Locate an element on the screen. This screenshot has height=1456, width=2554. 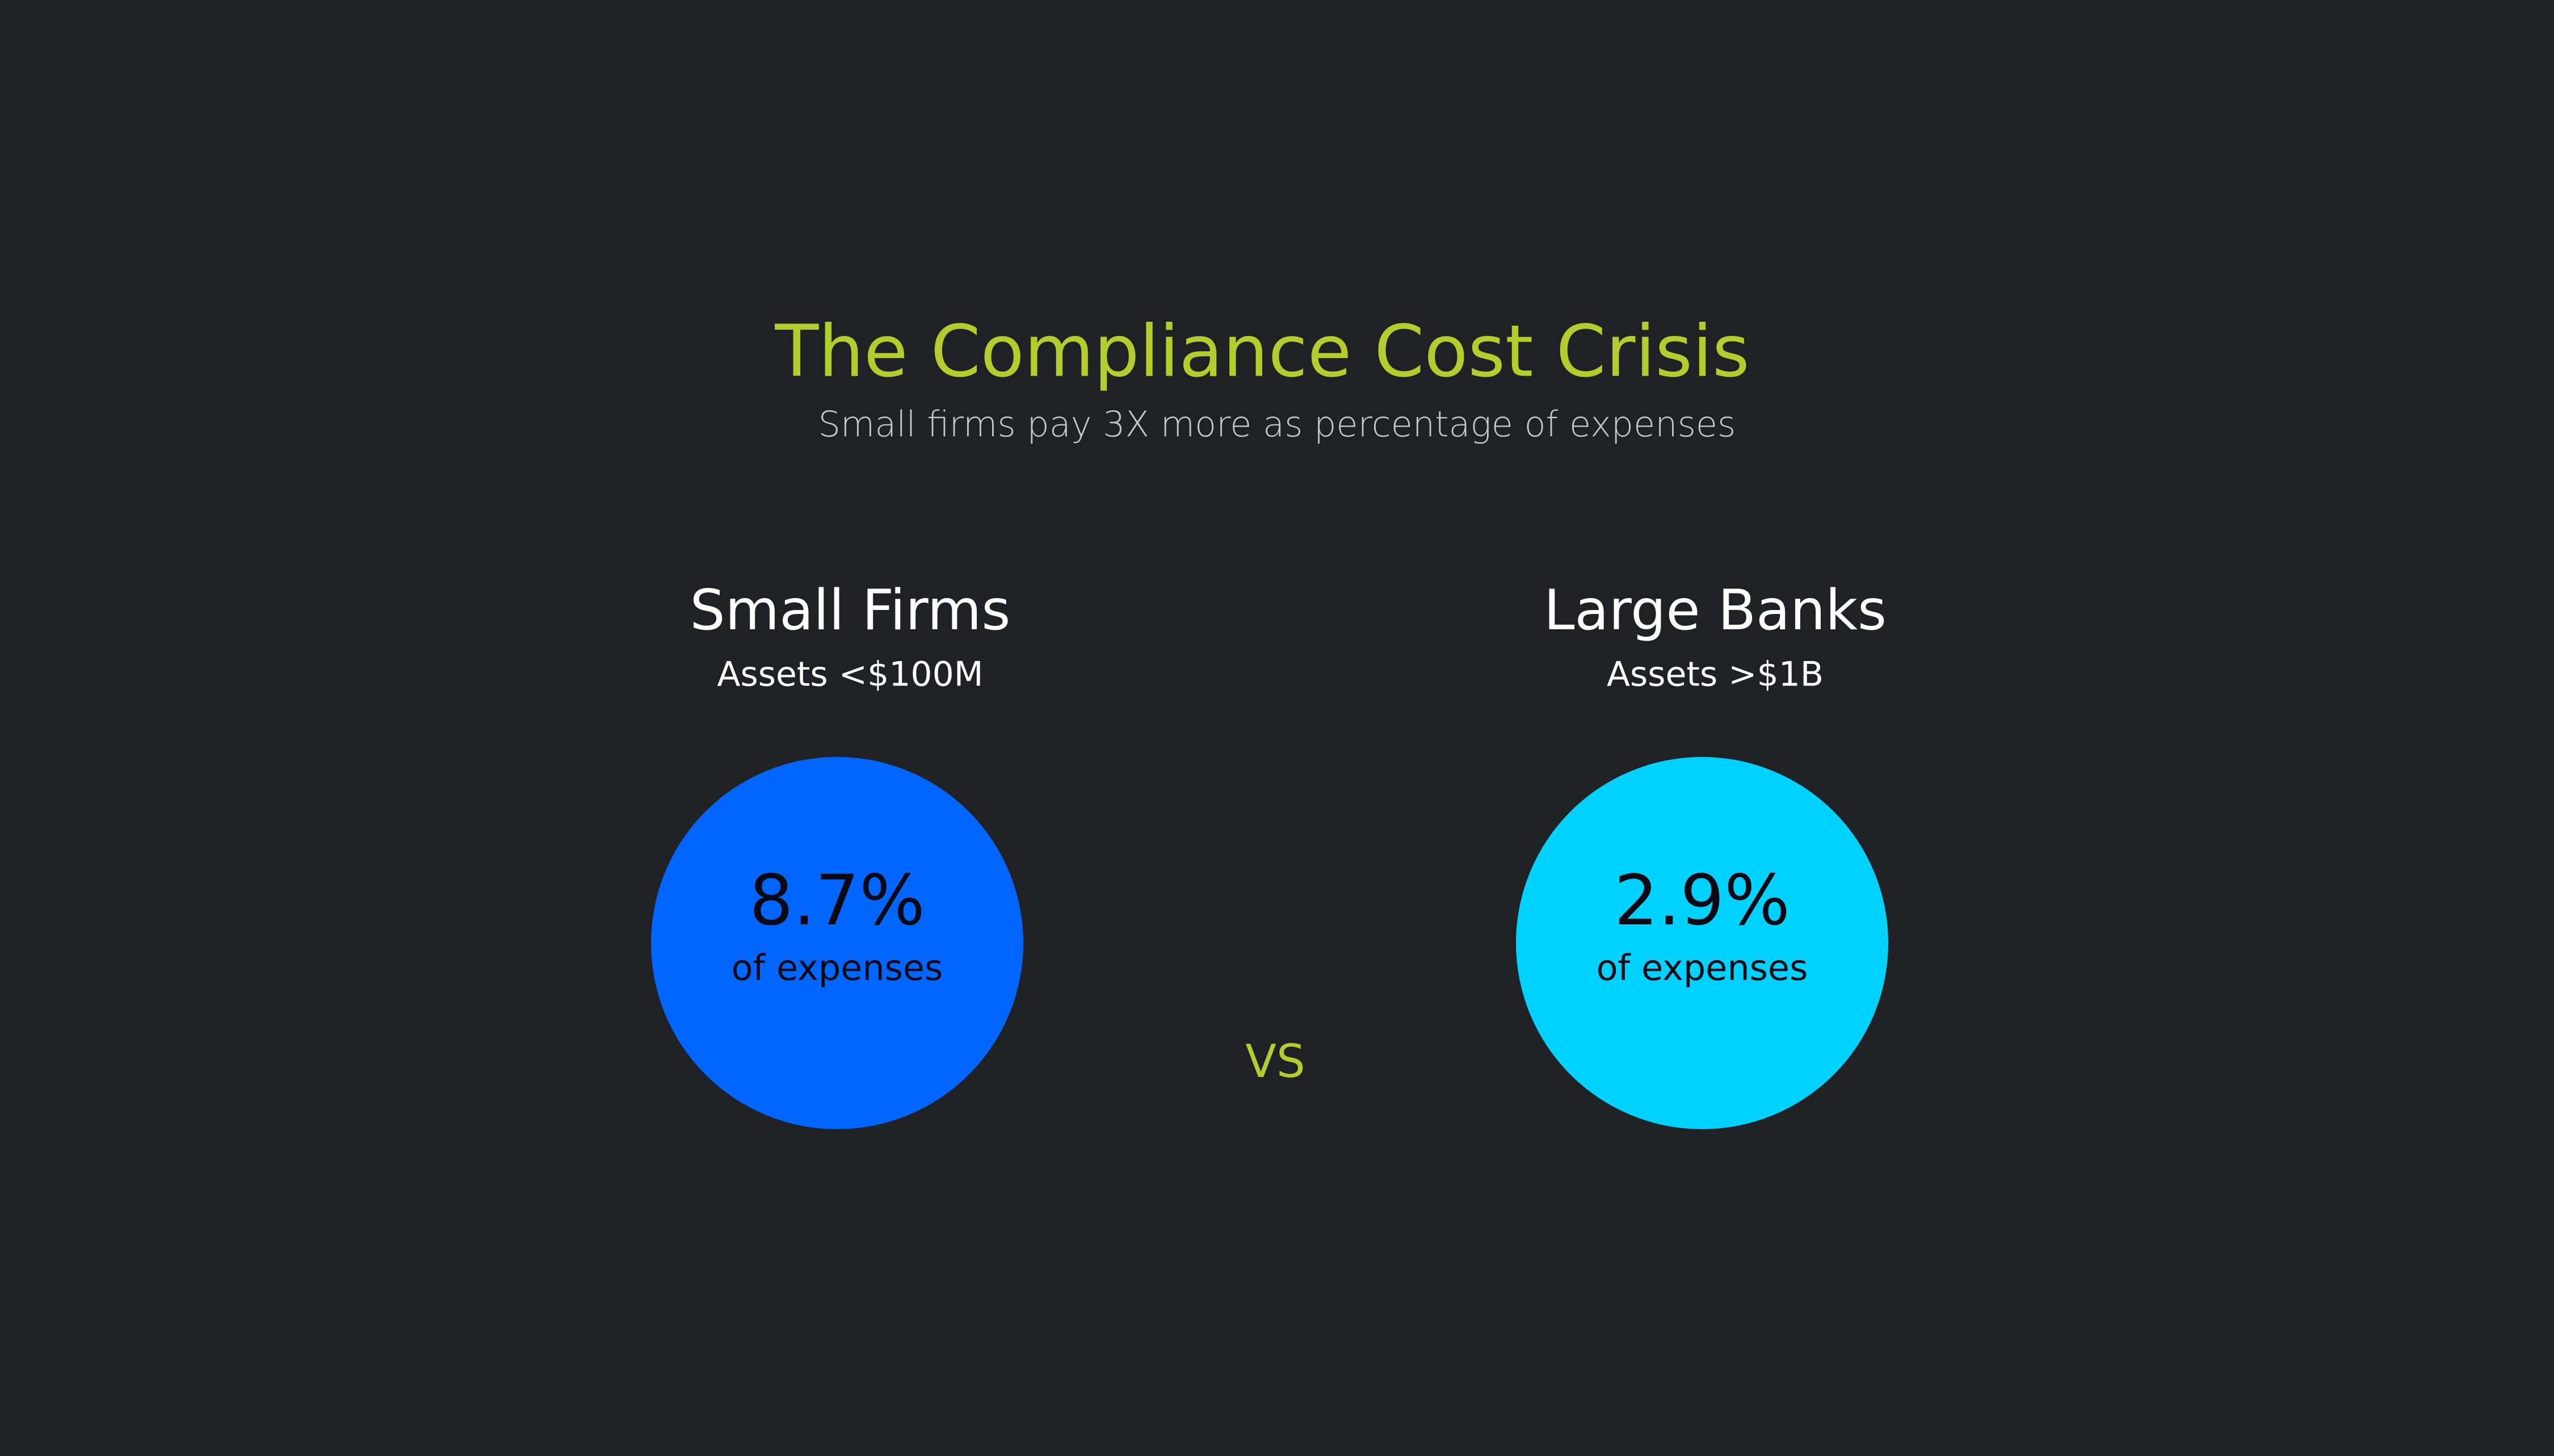
panel-subheading: Assets >$1B is located at coordinates (1715, 675).